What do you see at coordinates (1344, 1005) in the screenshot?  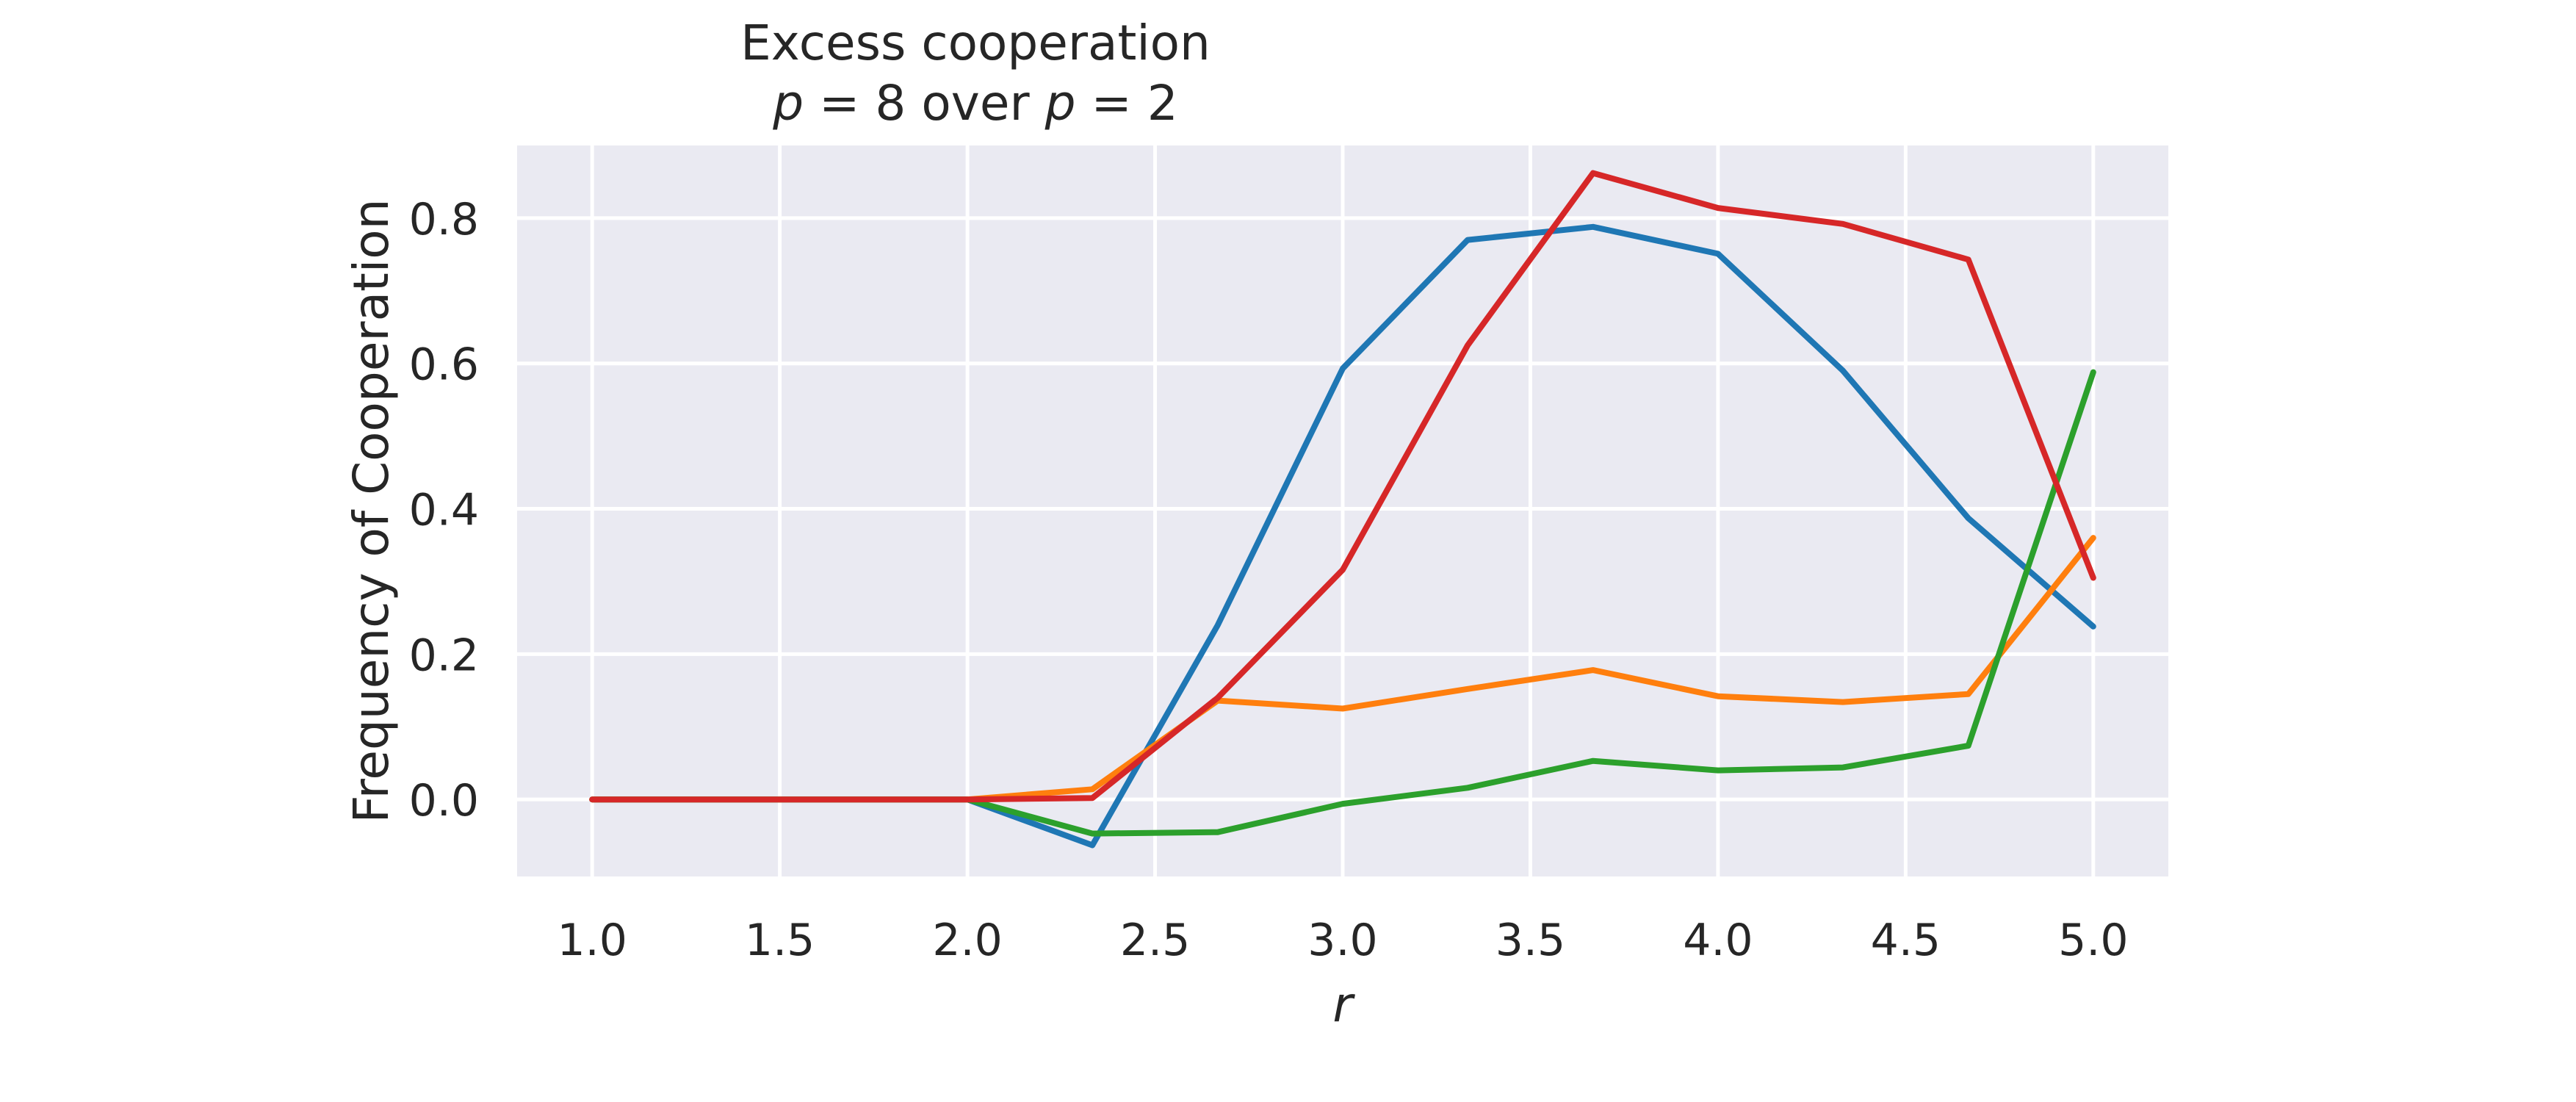 I see `x-axis-label: r` at bounding box center [1344, 1005].